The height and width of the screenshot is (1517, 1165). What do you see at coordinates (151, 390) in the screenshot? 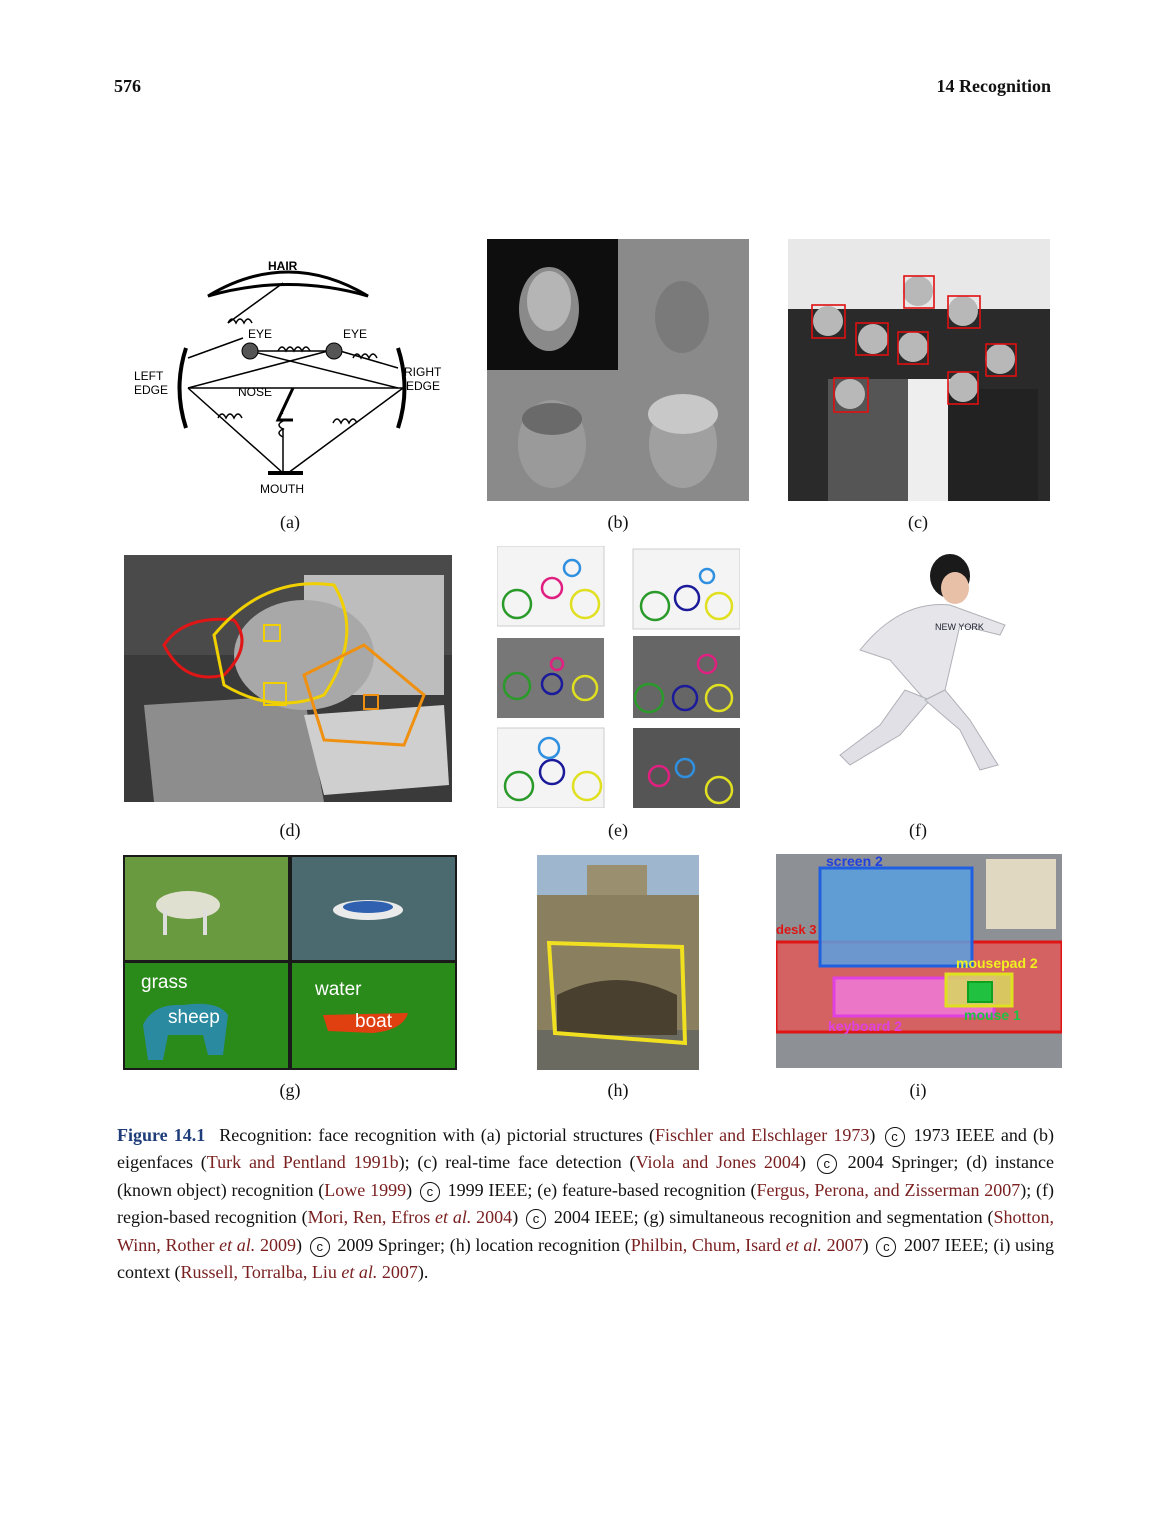
I see `label-left-edge-2: EDGE` at bounding box center [151, 390].